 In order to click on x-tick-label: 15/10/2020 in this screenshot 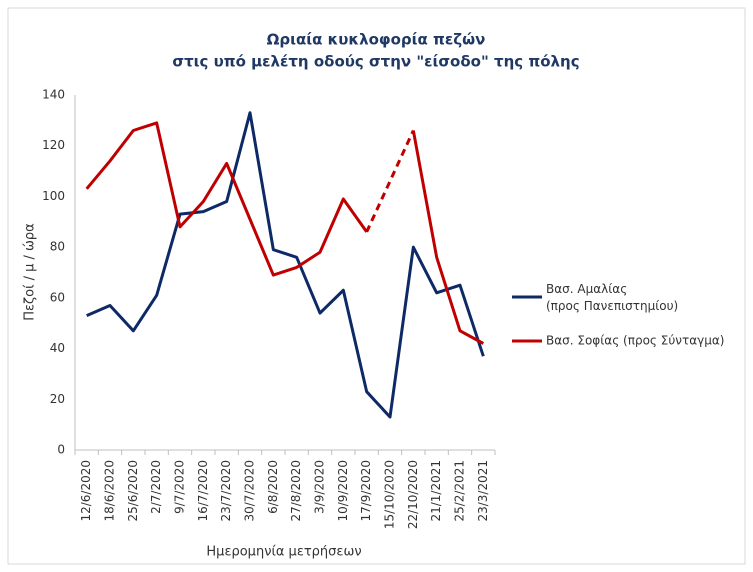, I will do `click(390, 494)`.